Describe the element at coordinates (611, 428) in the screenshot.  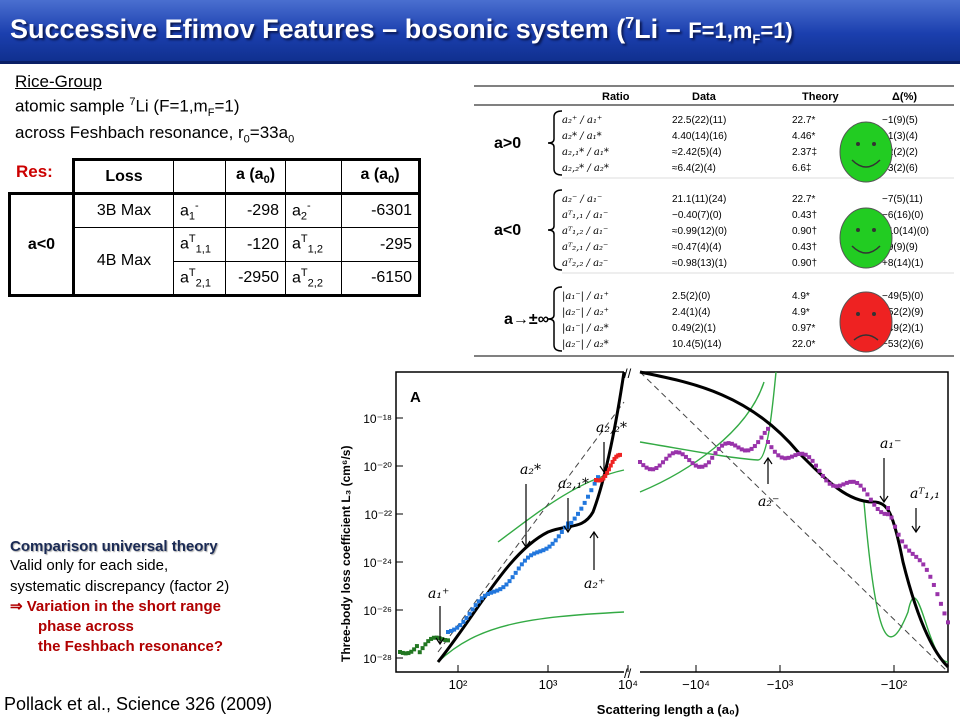
I see `annotation-label: a₂,₂*` at that location.